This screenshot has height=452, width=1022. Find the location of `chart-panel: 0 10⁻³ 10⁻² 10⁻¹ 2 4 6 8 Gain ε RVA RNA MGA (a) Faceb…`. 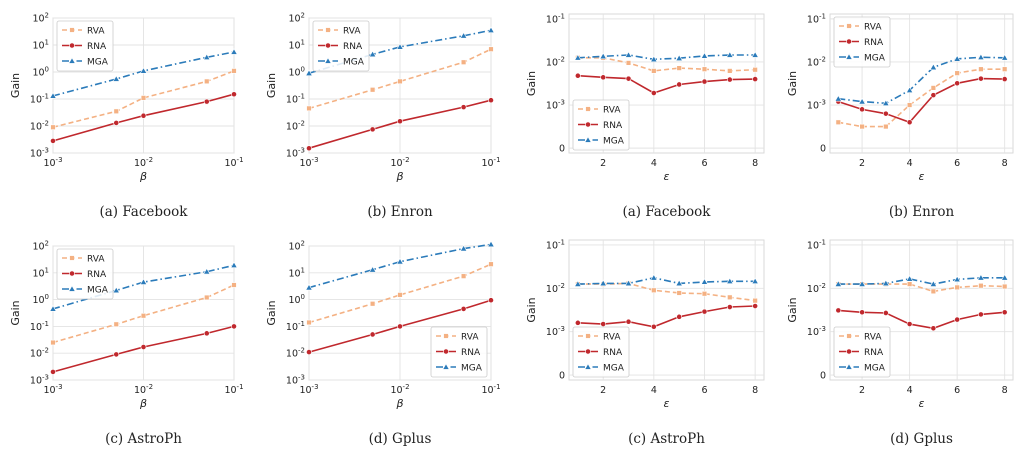

chart-panel: 0 10⁻³ 10⁻² 10⁻¹ 2 4 6 8 Gain ε RVA RNA MGA (a) Faceb… is located at coordinates (645, 116).